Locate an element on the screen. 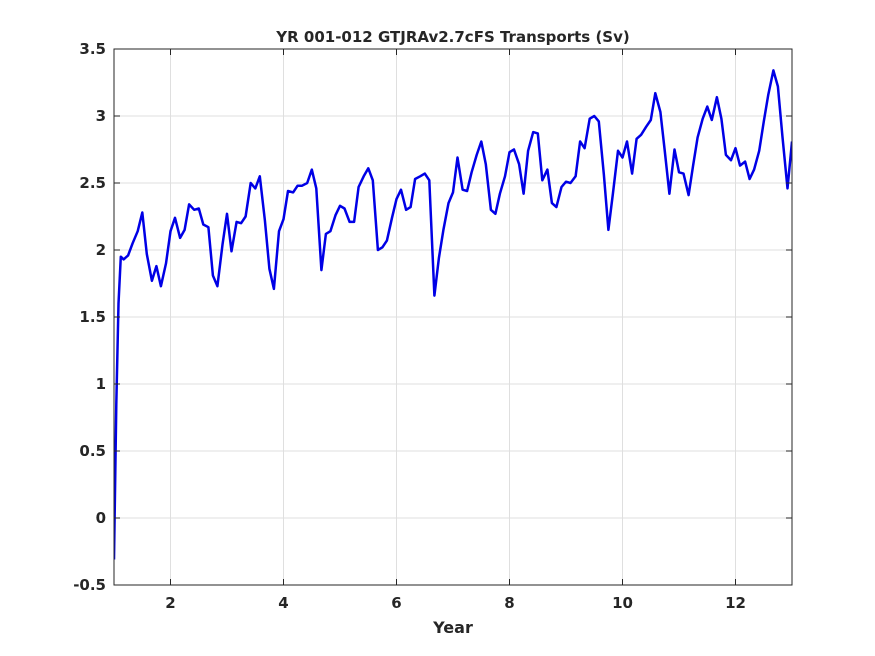 Image resolution: width=875 pixels, height=656 pixels. y-tick-label: 1 is located at coordinates (101, 384).